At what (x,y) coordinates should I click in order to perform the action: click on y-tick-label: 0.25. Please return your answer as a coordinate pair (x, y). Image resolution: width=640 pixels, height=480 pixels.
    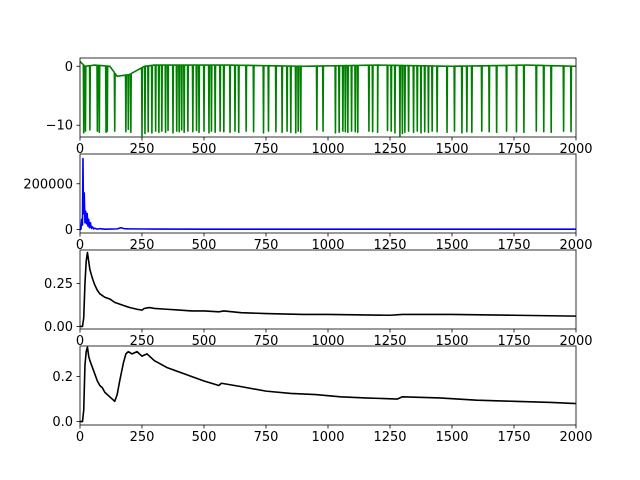
    Looking at the image, I should click on (58, 284).